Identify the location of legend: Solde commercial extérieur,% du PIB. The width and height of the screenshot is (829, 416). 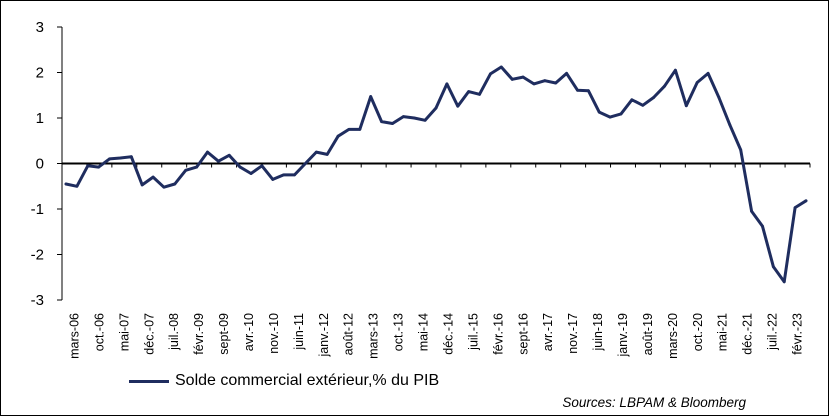
(284, 381).